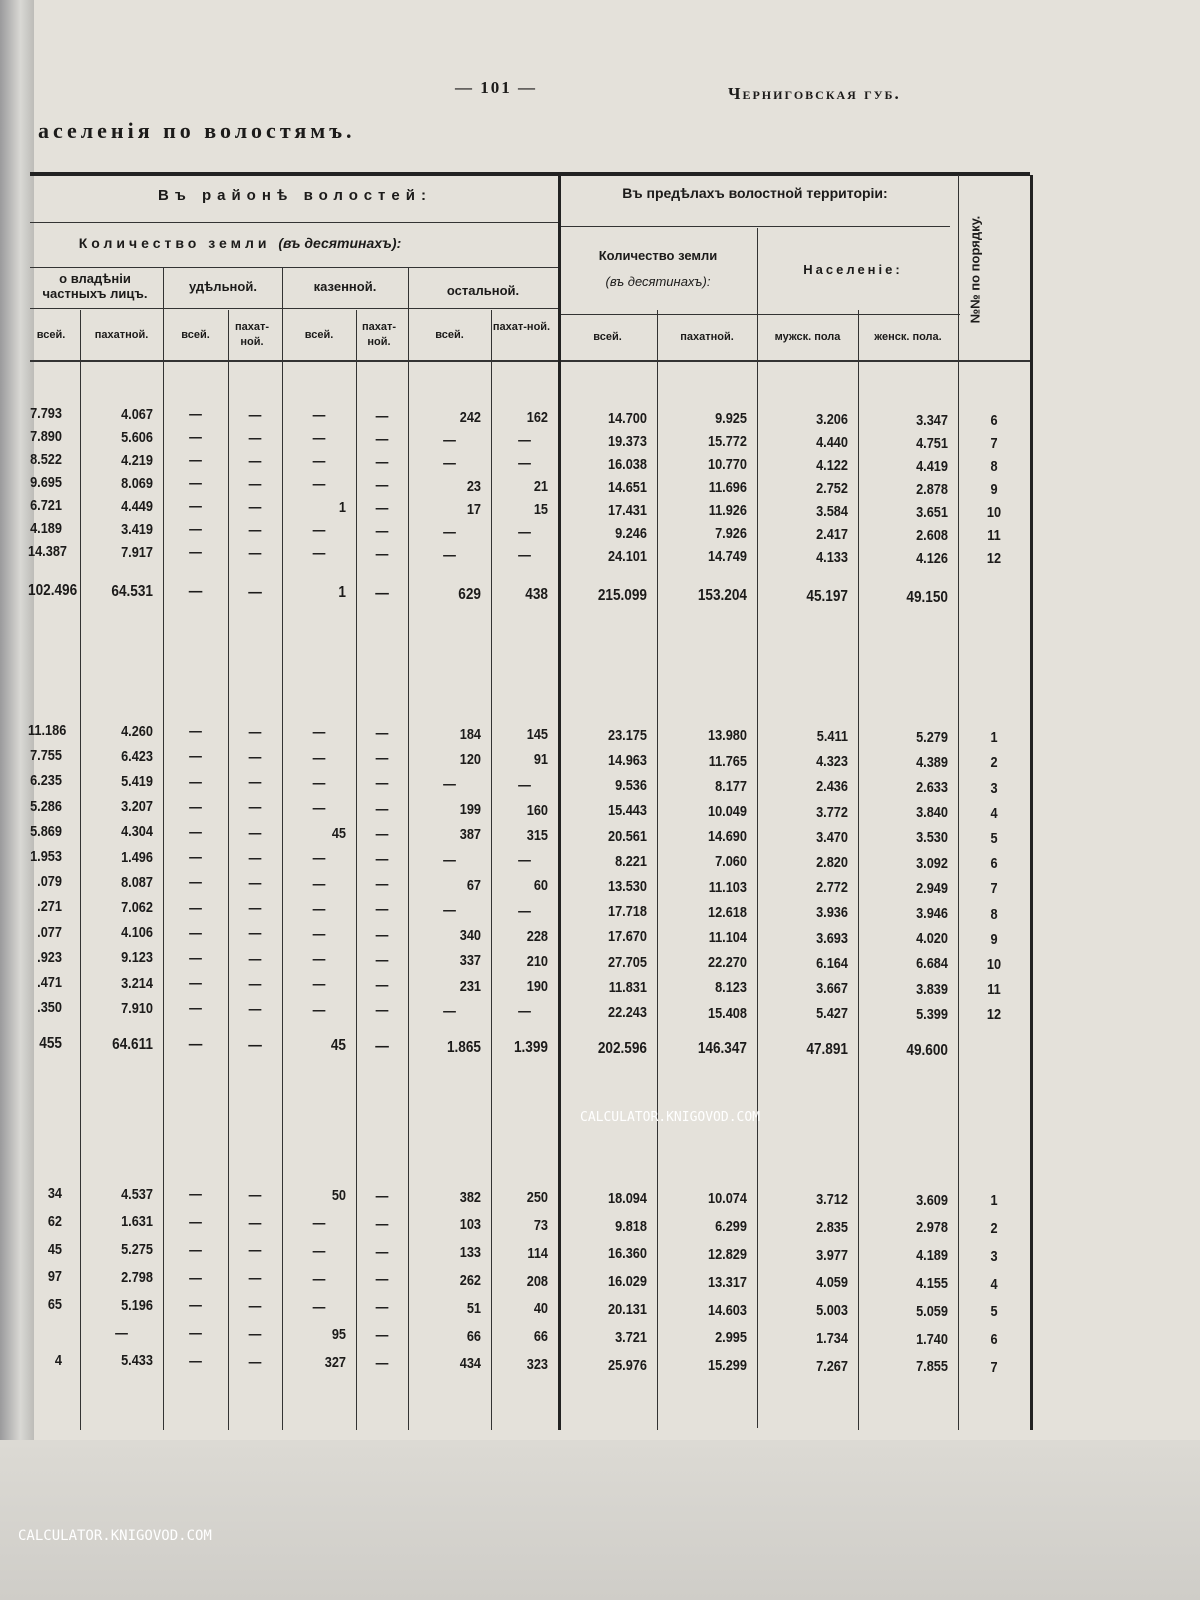  I want to click on header-state: казенной., so click(345, 286).